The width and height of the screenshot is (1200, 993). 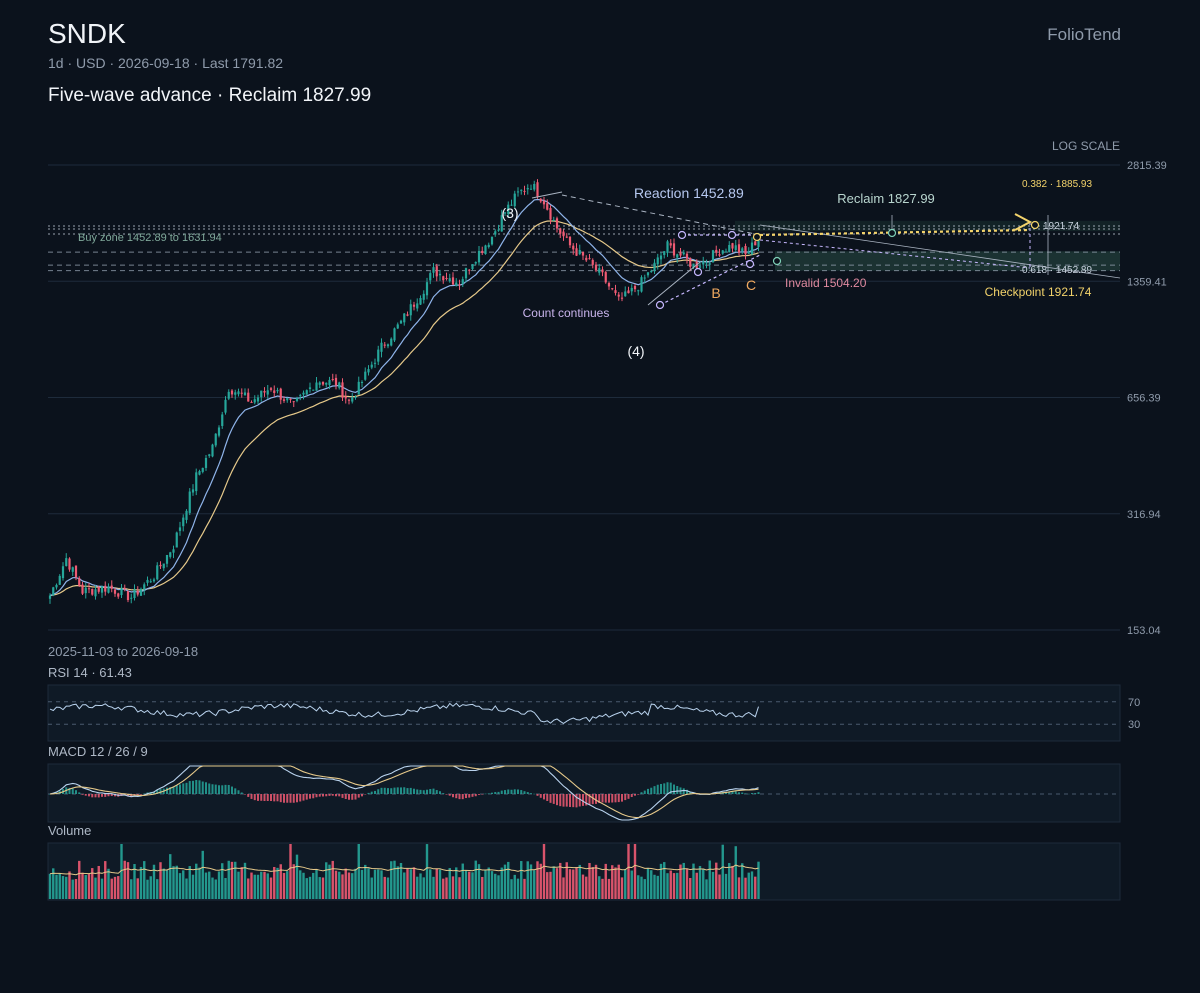 I want to click on fib-top-label: 1921.74, so click(x=1061, y=226).